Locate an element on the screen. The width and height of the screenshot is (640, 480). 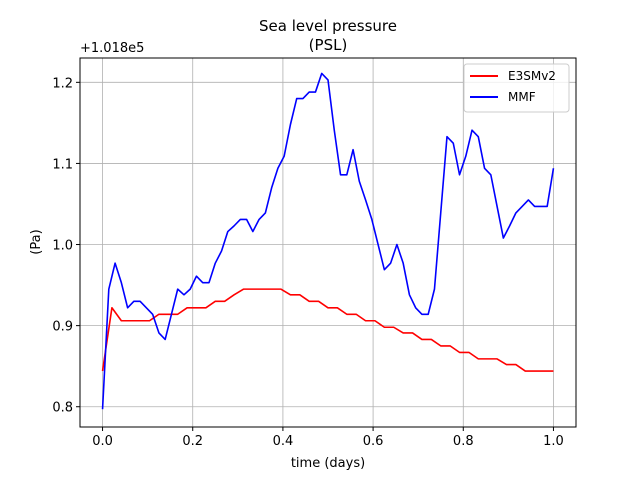
y-offset-label: +1.018e5 is located at coordinates (112, 48).